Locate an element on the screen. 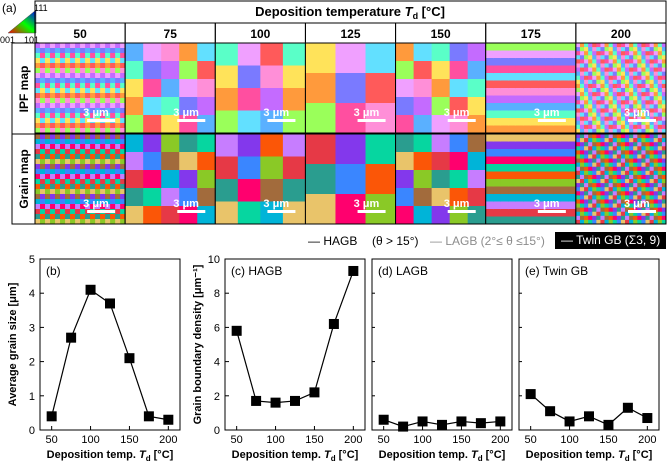  y-axis-label: Average grain size [μm] is located at coordinates (13, 344).